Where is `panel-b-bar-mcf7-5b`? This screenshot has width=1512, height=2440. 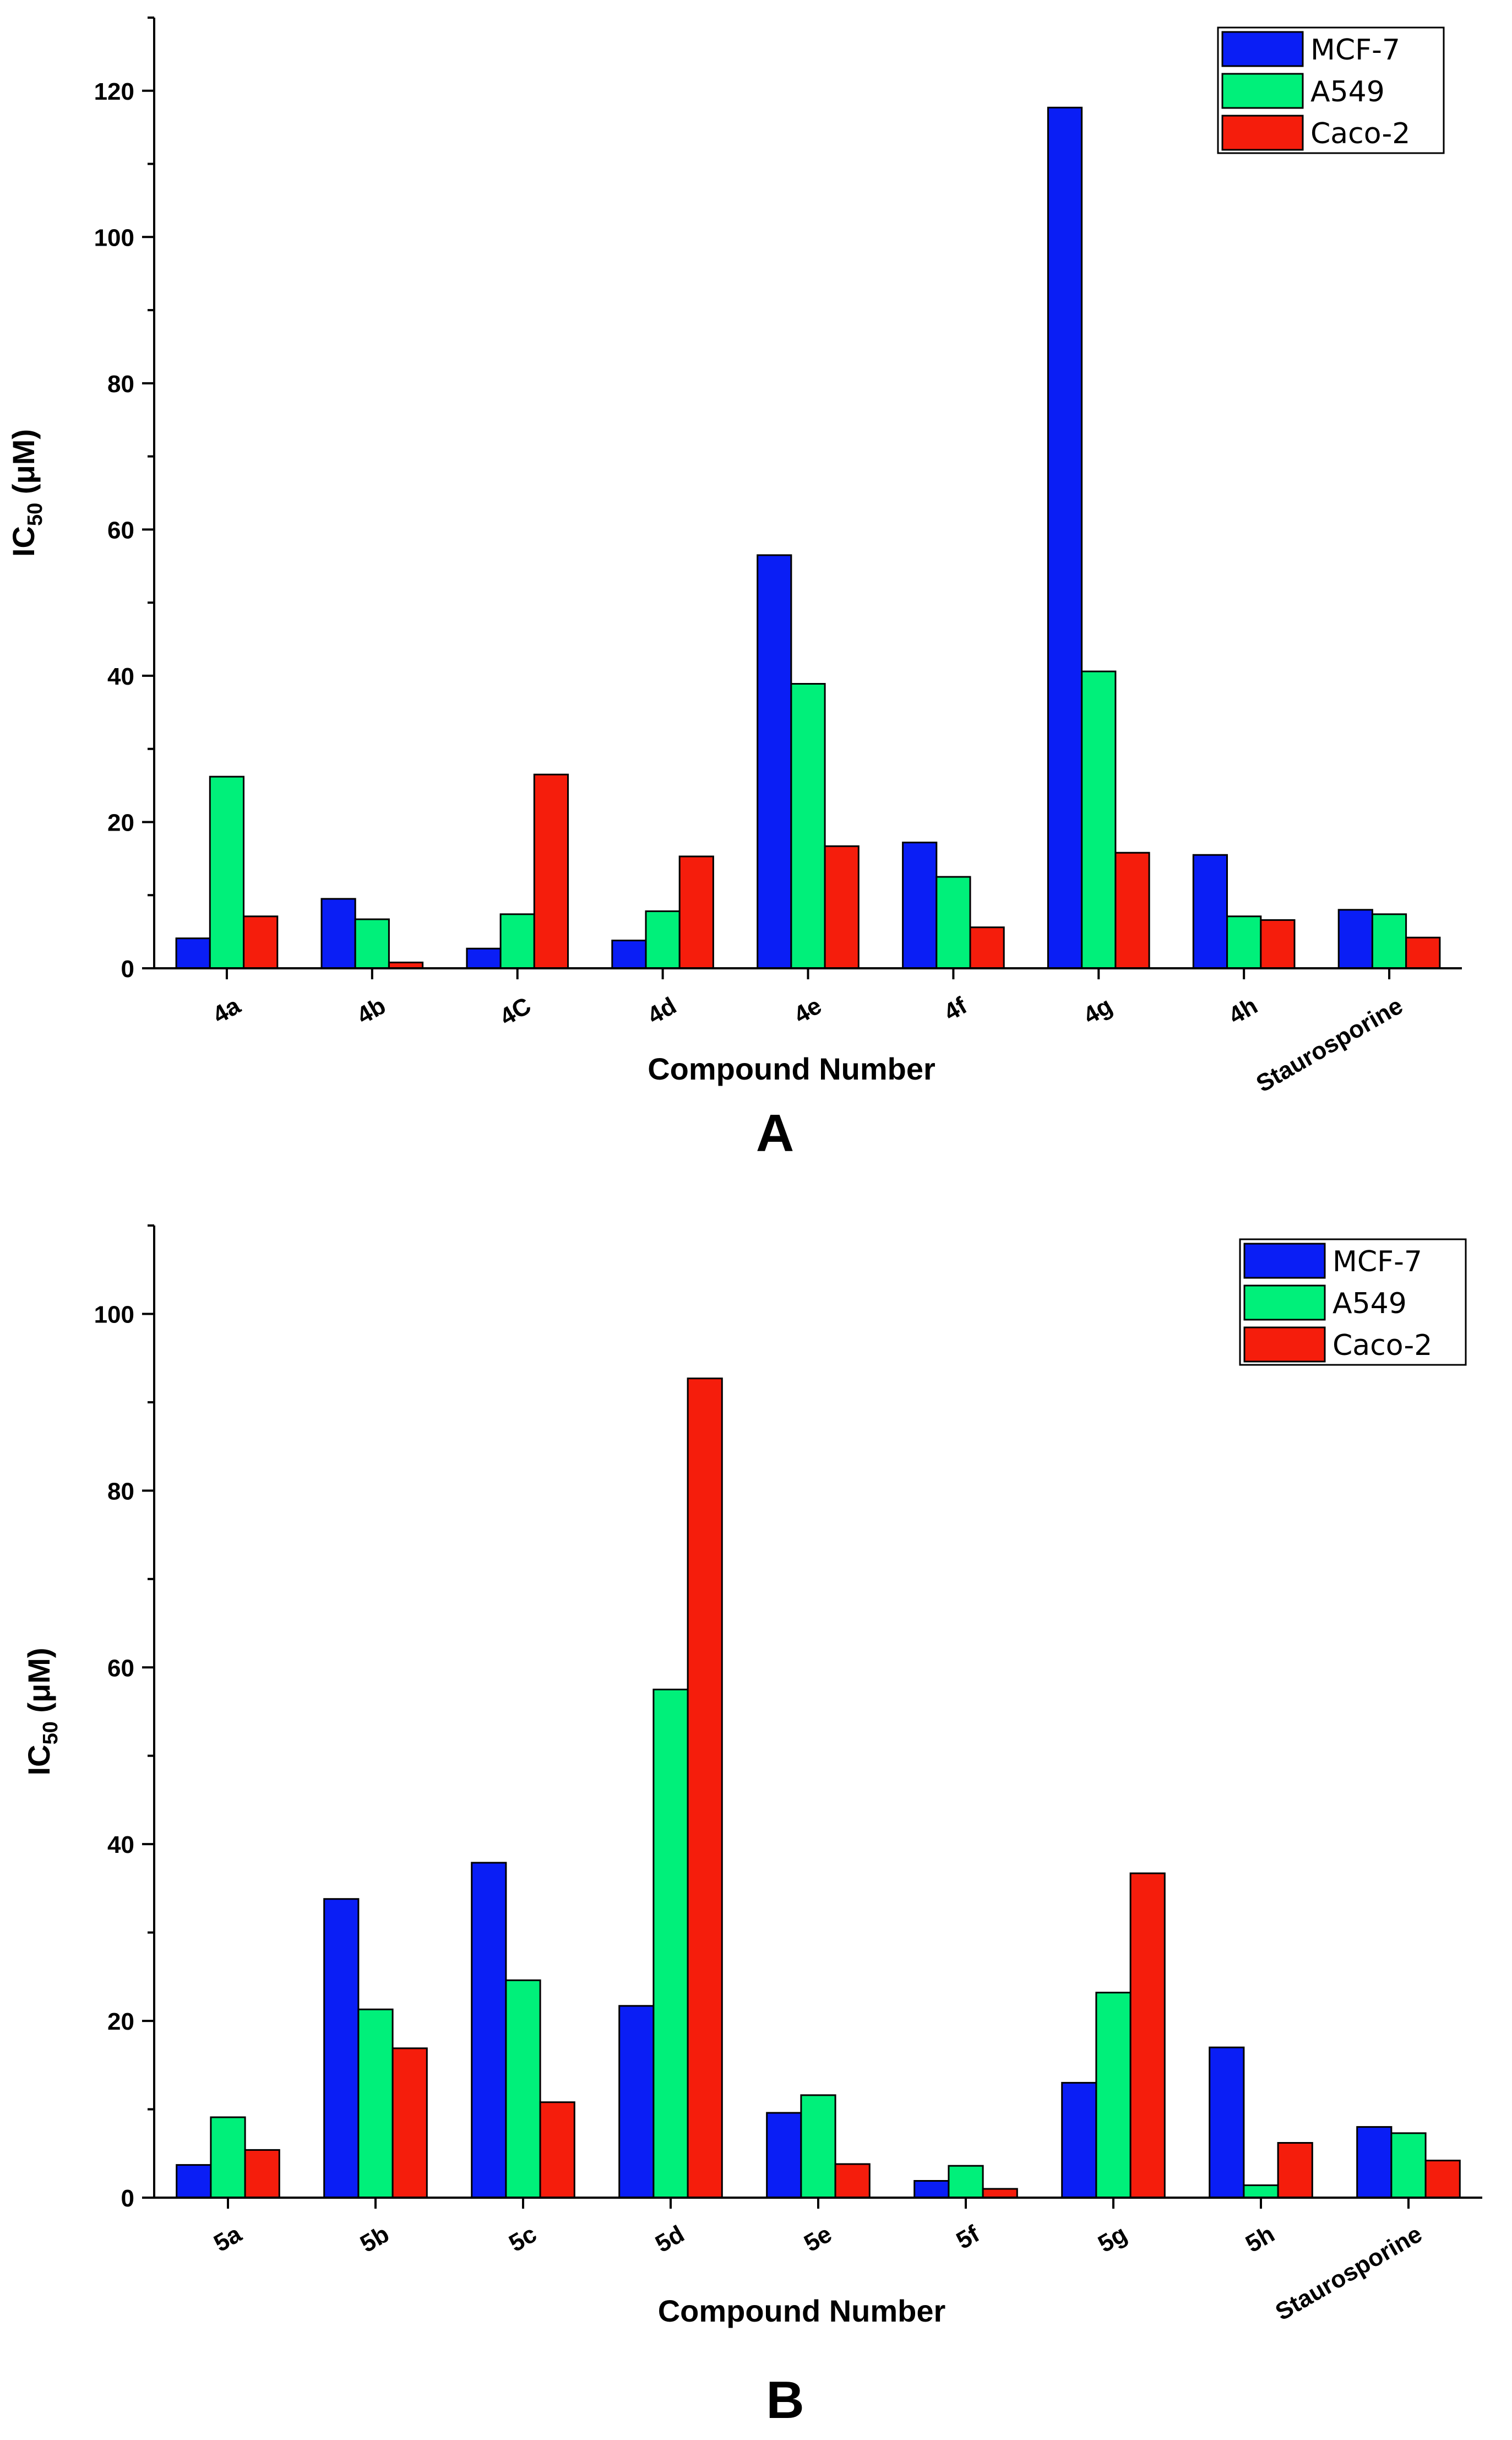
panel-b-bar-mcf7-5b is located at coordinates (341, 2048).